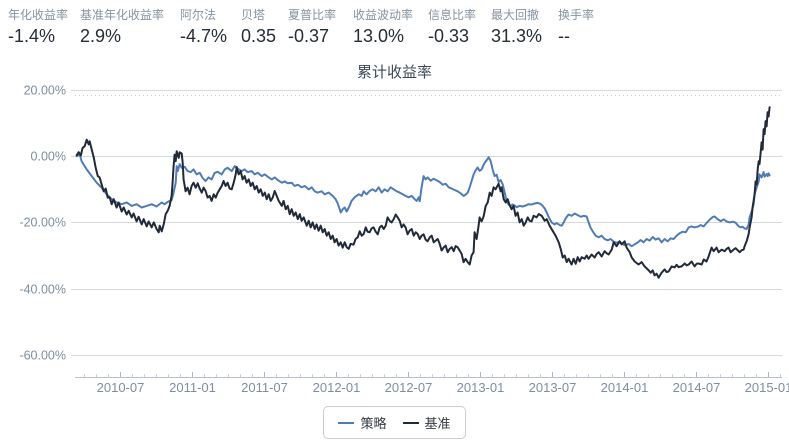 The height and width of the screenshot is (446, 789). I want to click on metric-value: -0.33, so click(449, 36).